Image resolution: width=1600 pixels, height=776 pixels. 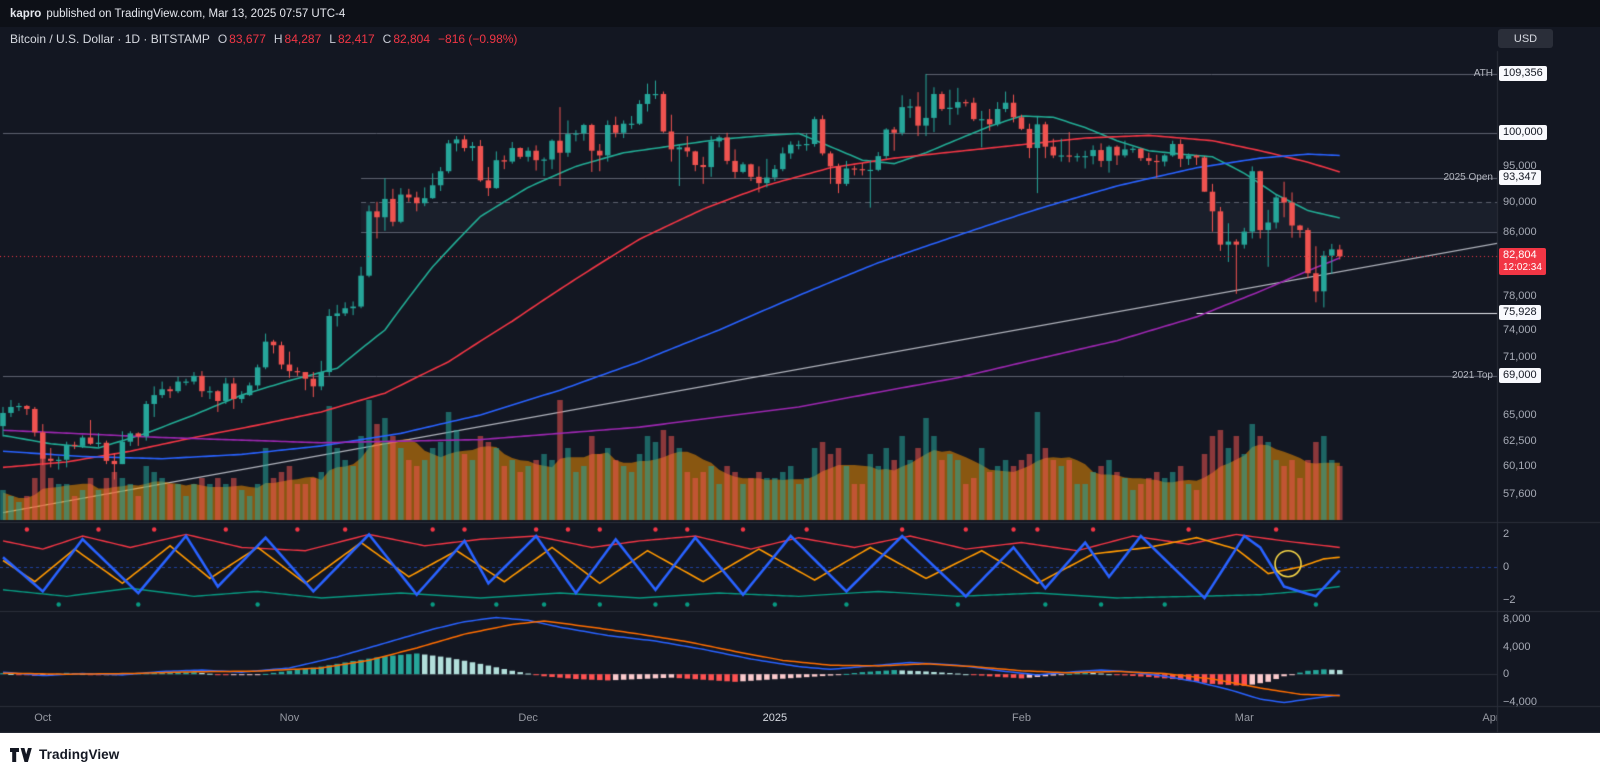 I want to click on ohlc-open-value: 83,677, so click(x=247, y=39).